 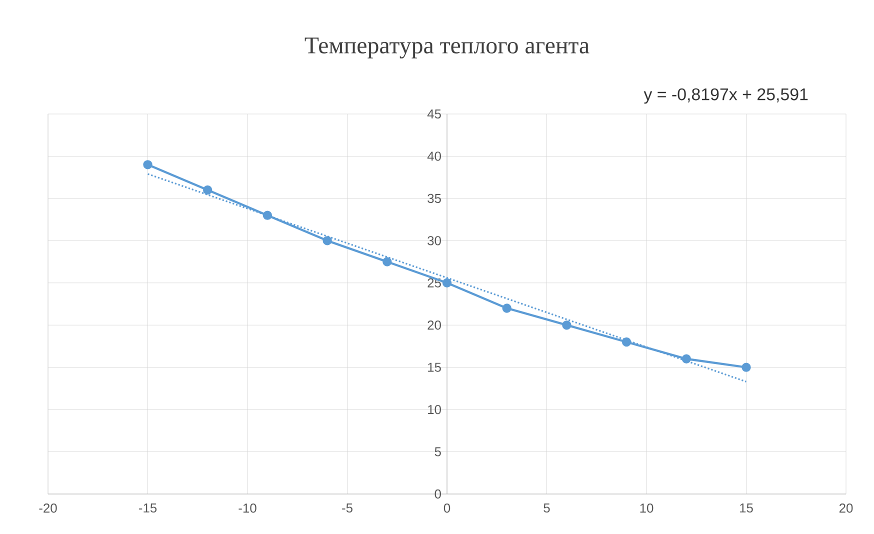 What do you see at coordinates (726, 96) in the screenshot?
I see `text: y = -0,8197x + 25,591` at bounding box center [726, 96].